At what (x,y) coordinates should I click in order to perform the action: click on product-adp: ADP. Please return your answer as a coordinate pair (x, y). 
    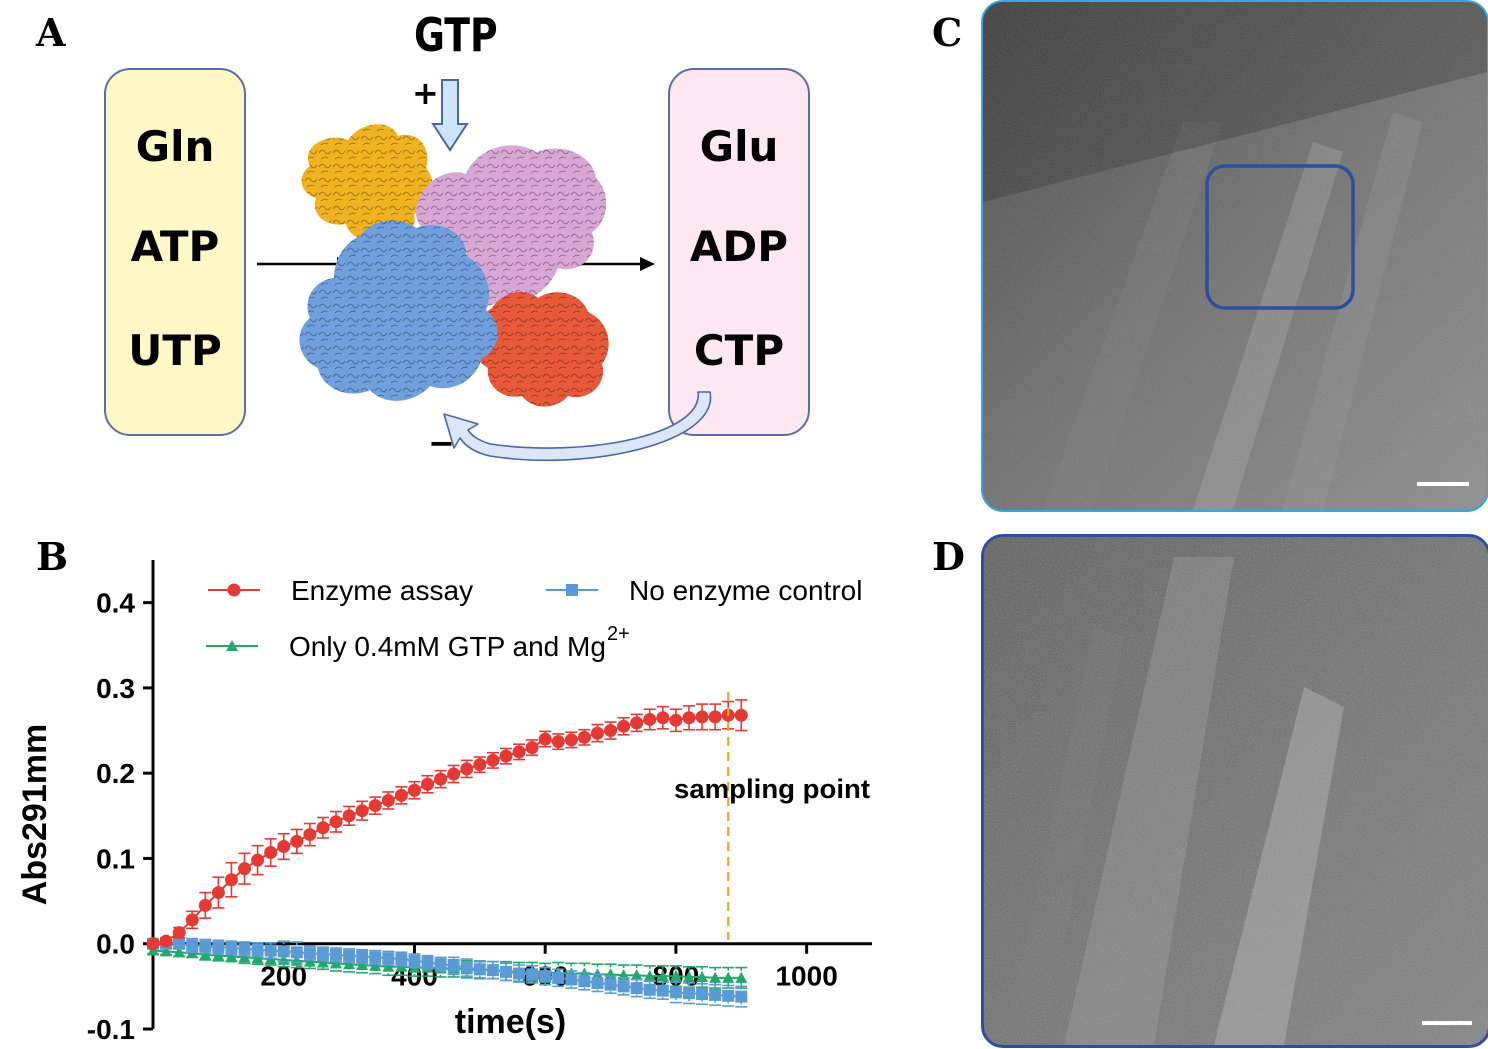
    Looking at the image, I should click on (739, 246).